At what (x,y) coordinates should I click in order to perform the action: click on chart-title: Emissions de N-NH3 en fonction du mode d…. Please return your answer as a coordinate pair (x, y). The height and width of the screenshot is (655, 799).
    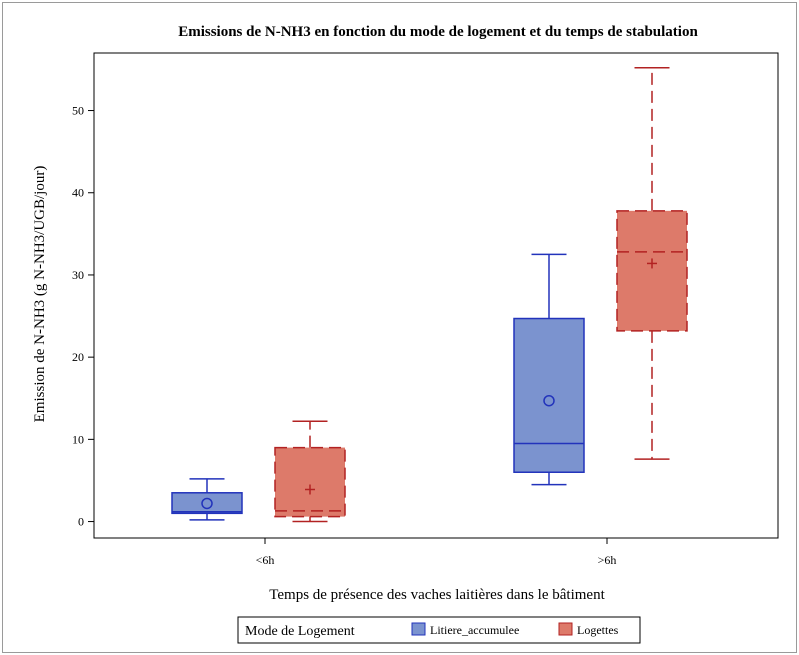
    Looking at the image, I should click on (438, 32).